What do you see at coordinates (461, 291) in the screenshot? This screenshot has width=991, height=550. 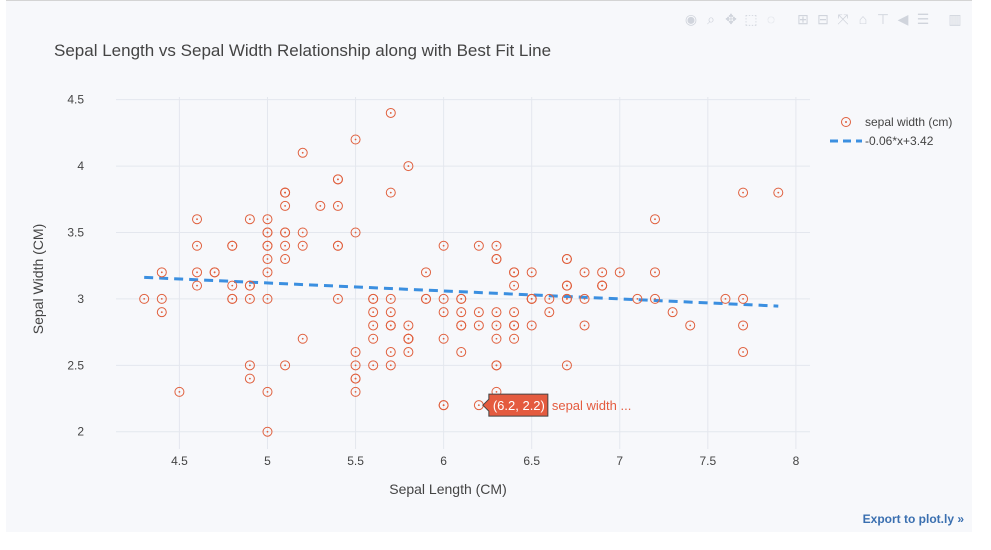 I see `best-fit-line` at bounding box center [461, 291].